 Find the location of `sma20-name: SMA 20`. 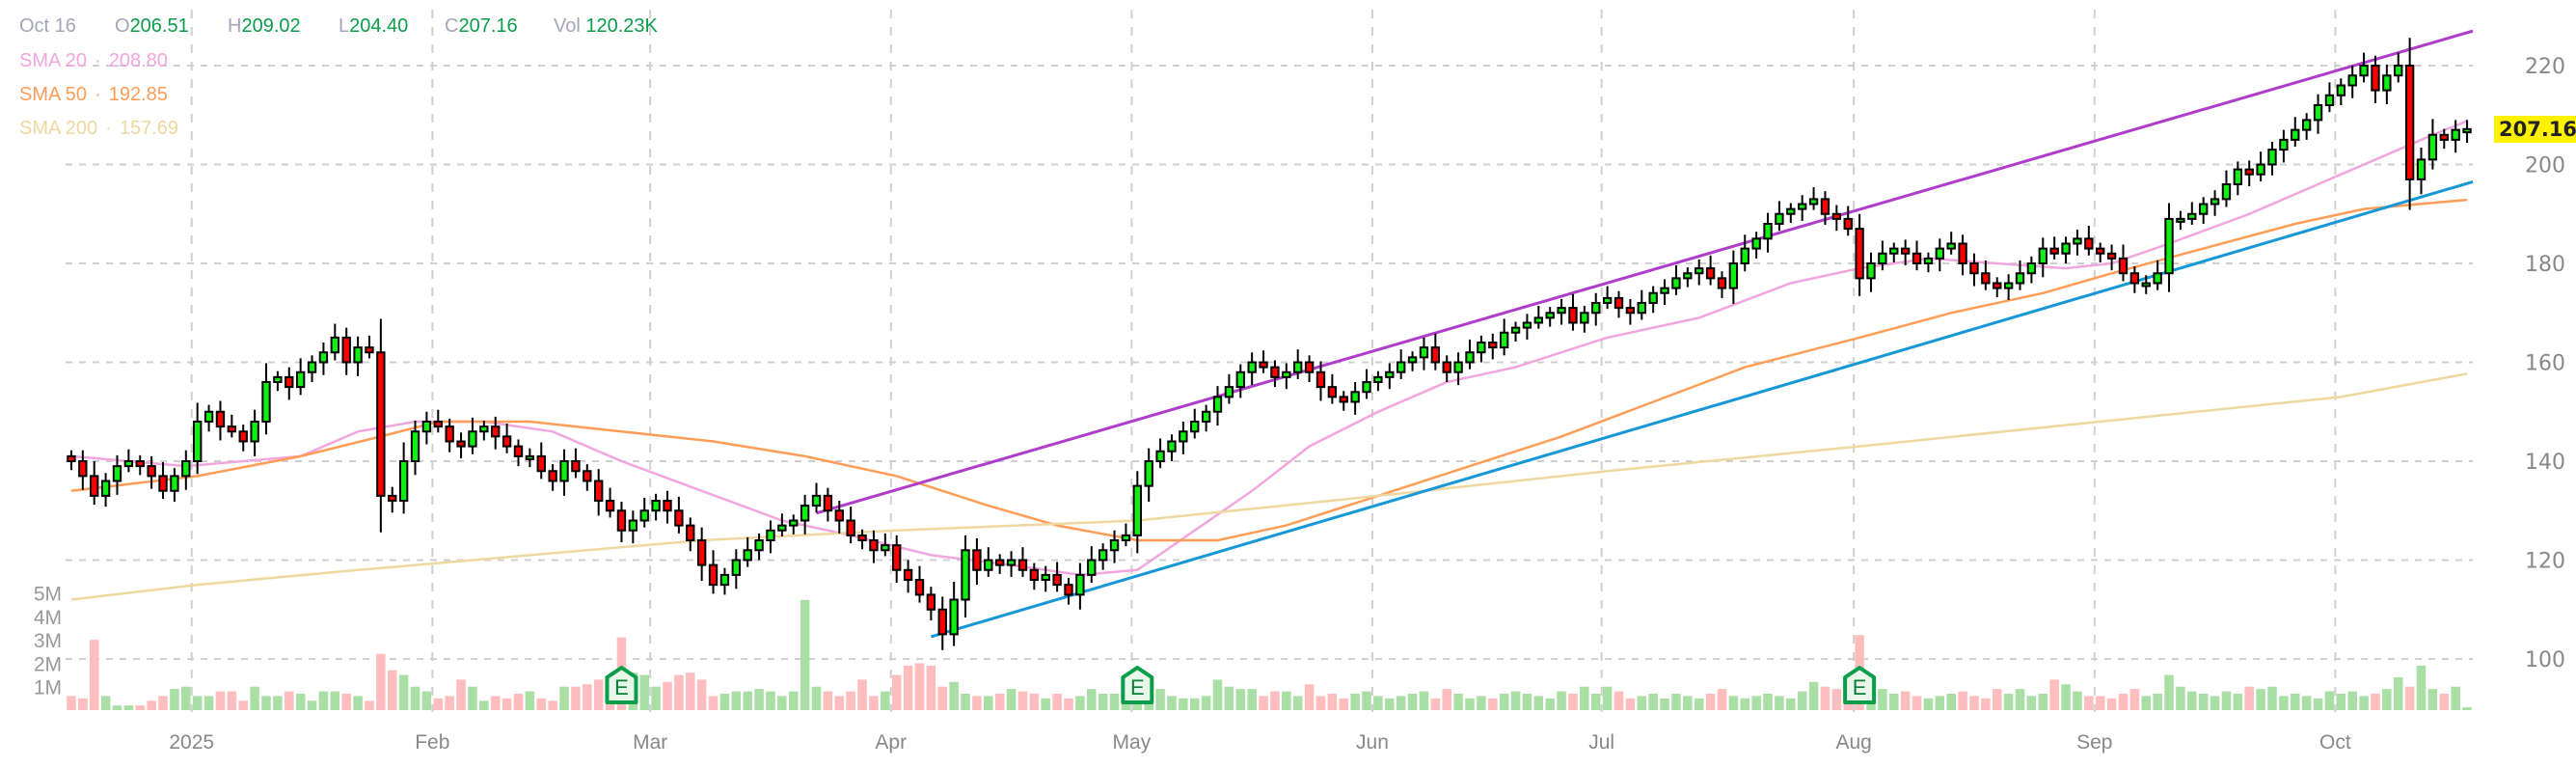

sma20-name: SMA 20 is located at coordinates (53, 60).